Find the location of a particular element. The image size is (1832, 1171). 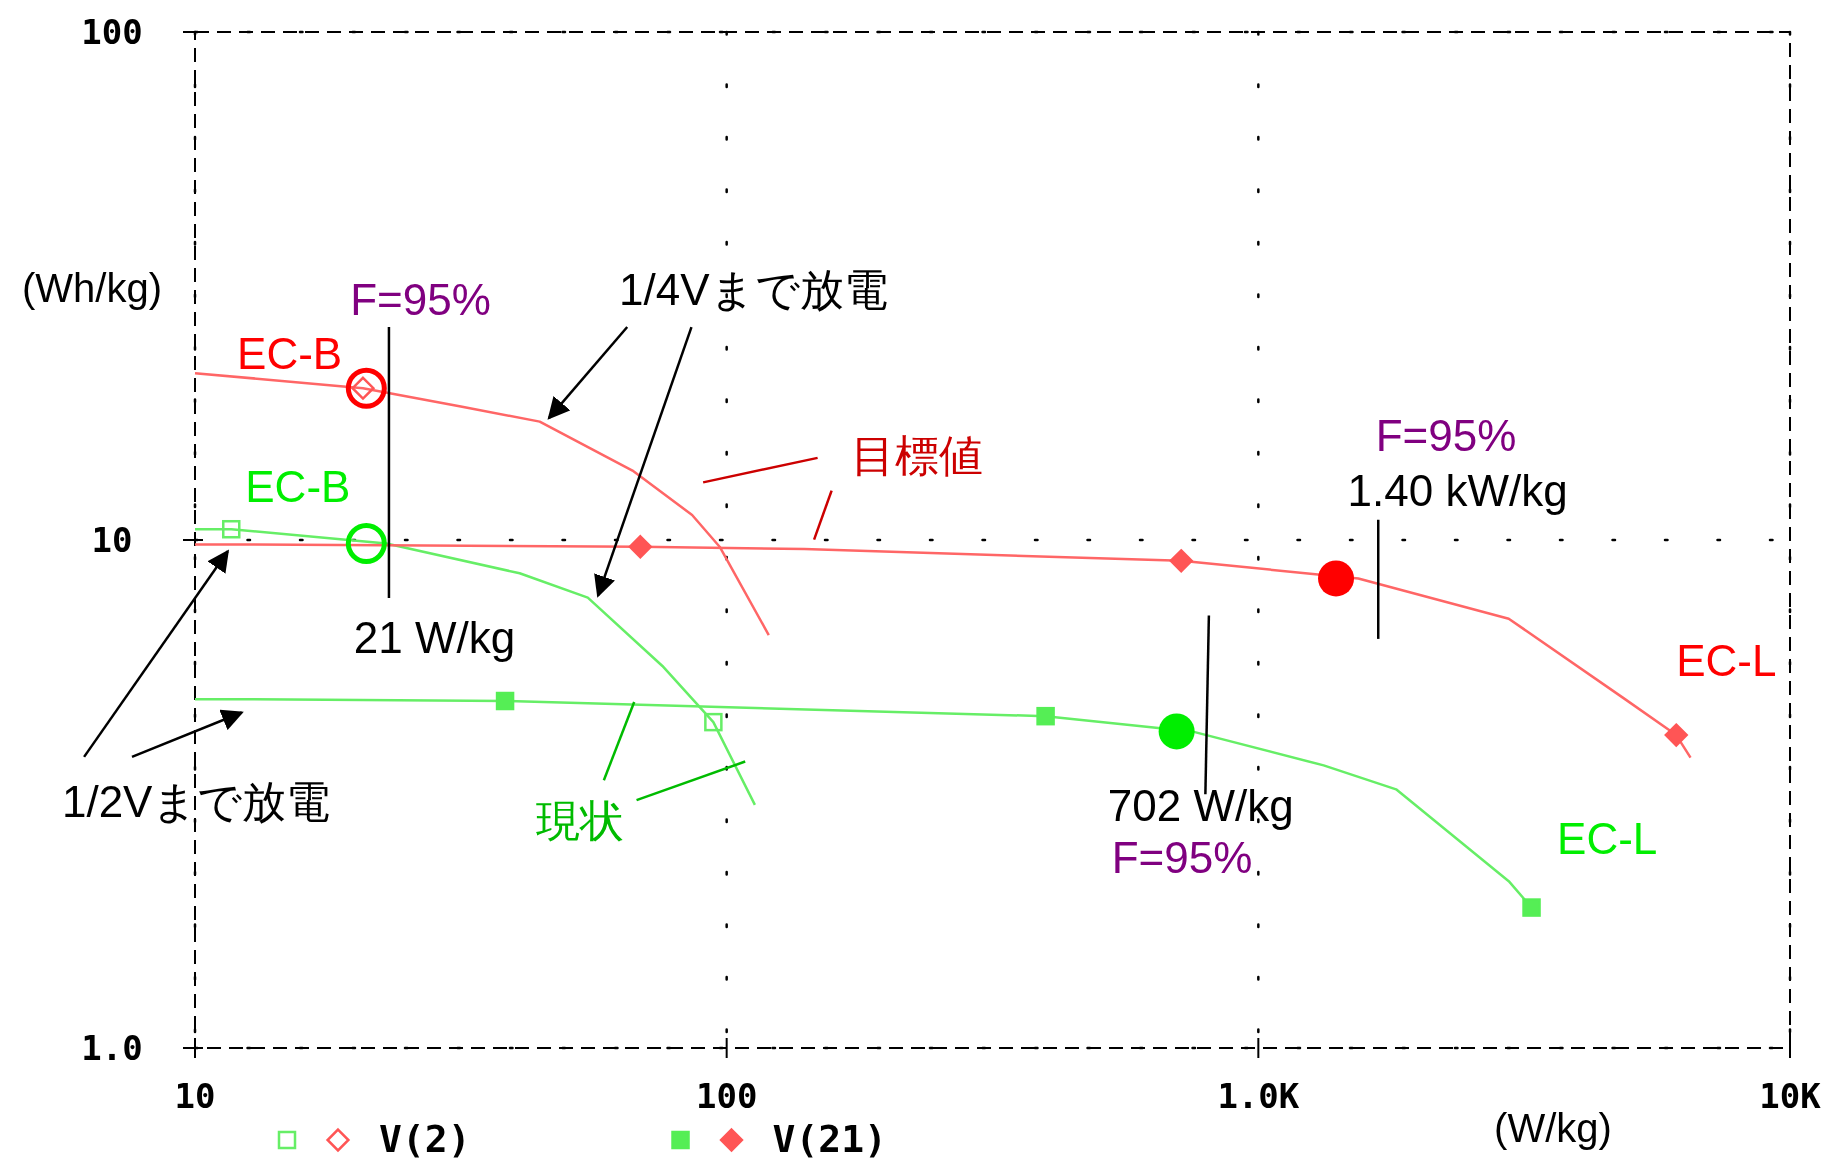

y-tick-label: 100 is located at coordinates (112, 32).